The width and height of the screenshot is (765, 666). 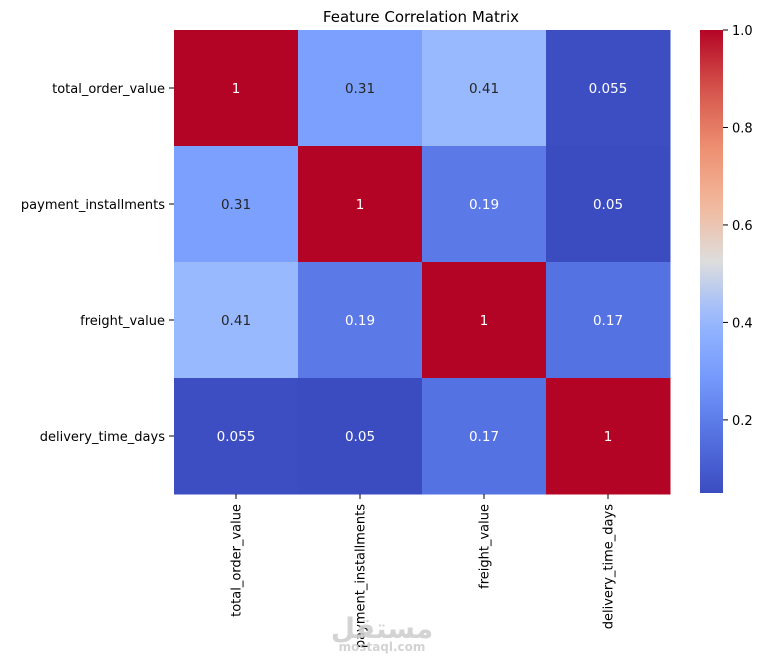 I want to click on watermark-latin: mostaql.com, so click(x=382, y=647).